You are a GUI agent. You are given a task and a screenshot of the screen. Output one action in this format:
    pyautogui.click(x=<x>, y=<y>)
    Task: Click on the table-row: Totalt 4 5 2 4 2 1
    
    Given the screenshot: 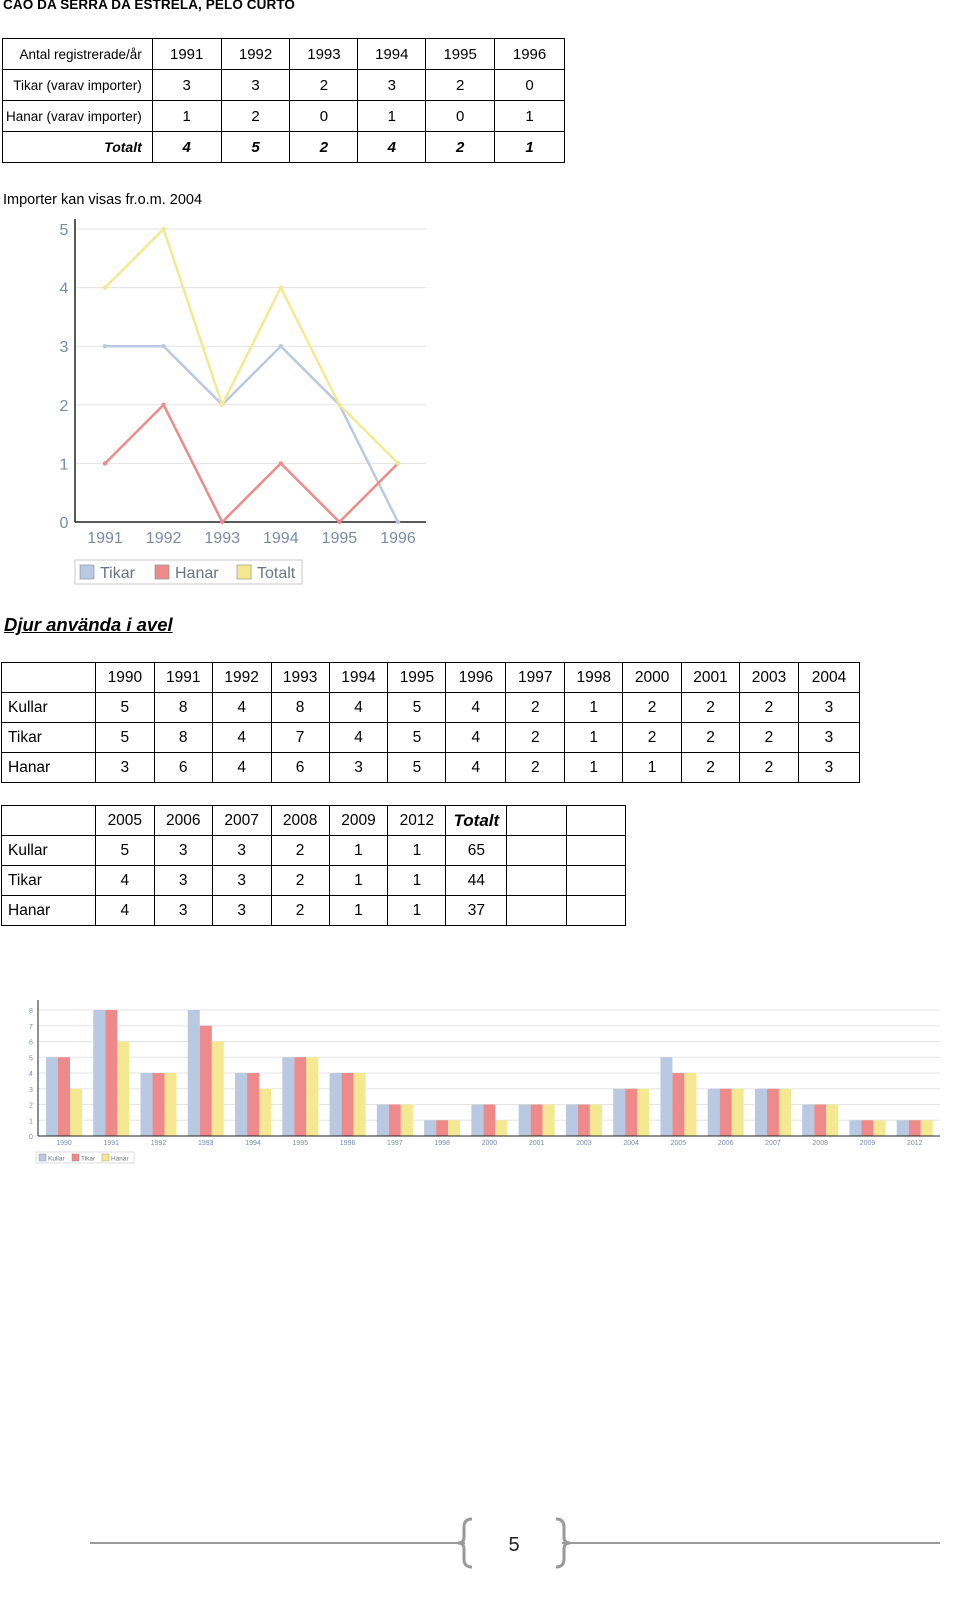 What is the action you would take?
    pyautogui.click(x=283, y=147)
    